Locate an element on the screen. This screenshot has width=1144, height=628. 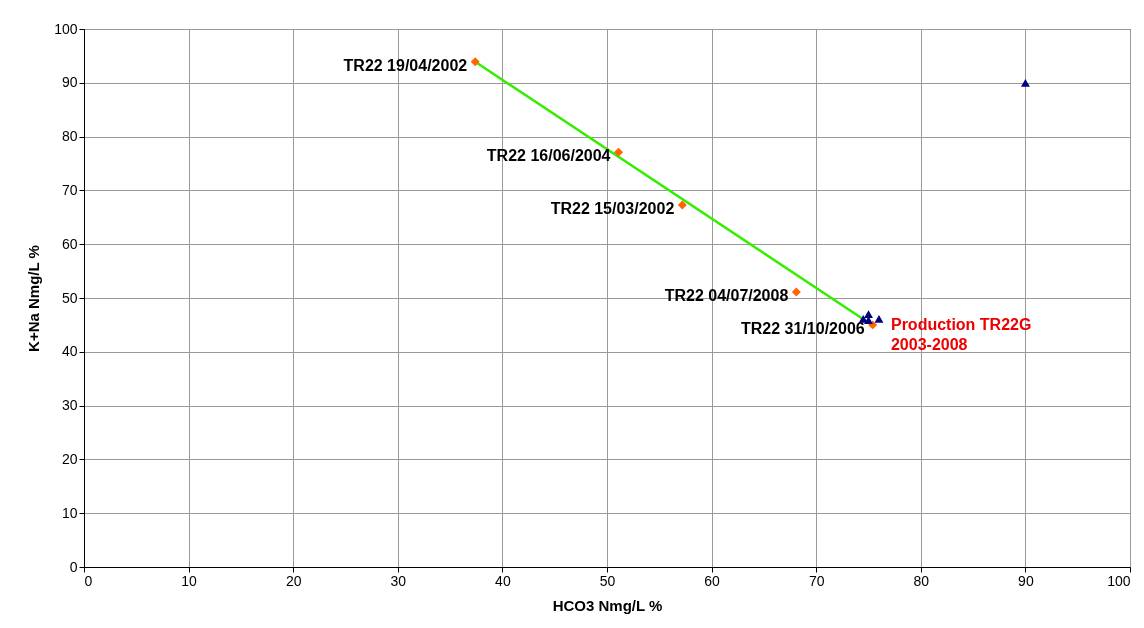
y-tick-label: 60 is located at coordinates (69, 243).